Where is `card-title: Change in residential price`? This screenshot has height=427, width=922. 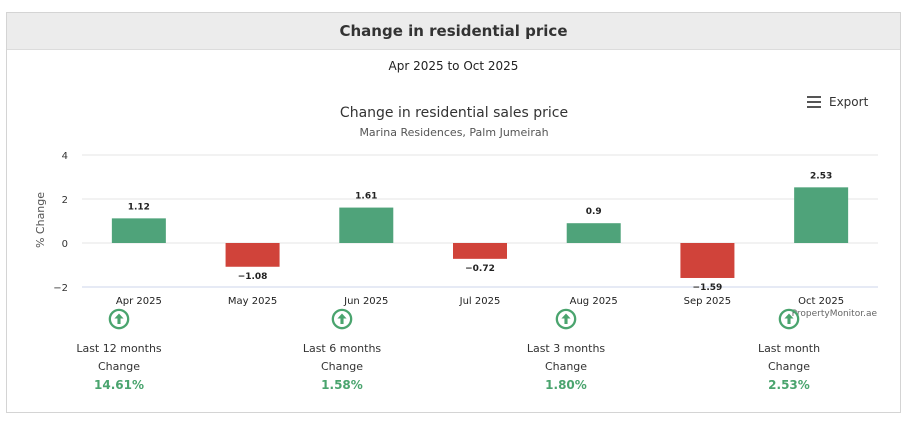
card-title: Change in residential price is located at coordinates (453, 31).